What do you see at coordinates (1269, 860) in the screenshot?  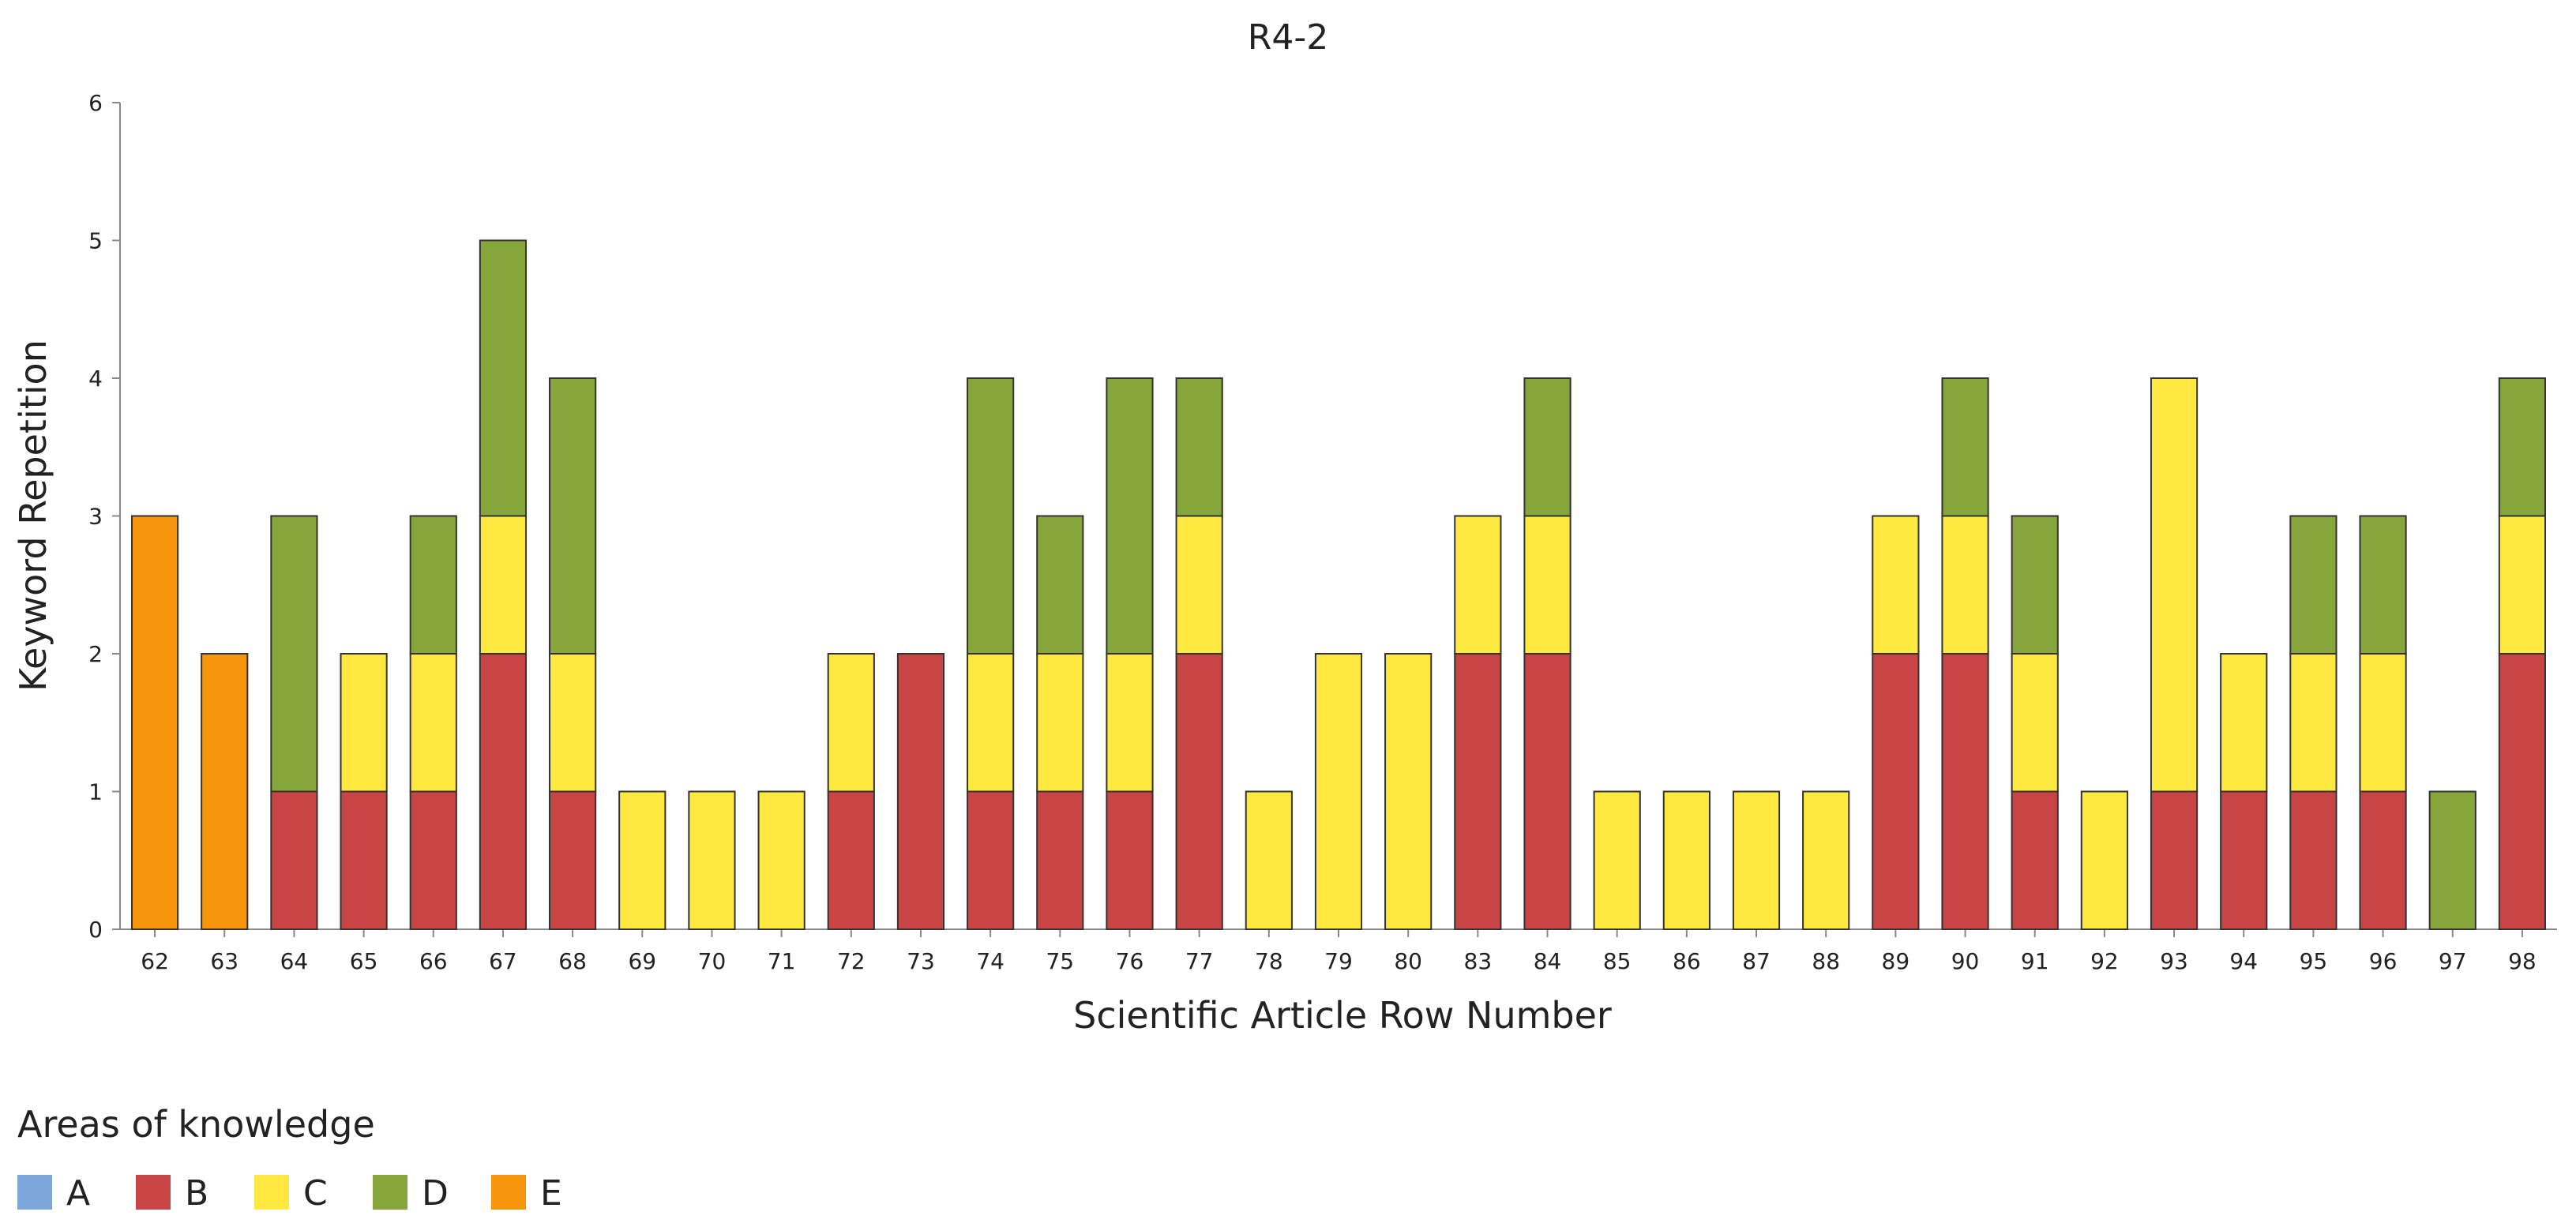 I see `bar-segment-78-c` at bounding box center [1269, 860].